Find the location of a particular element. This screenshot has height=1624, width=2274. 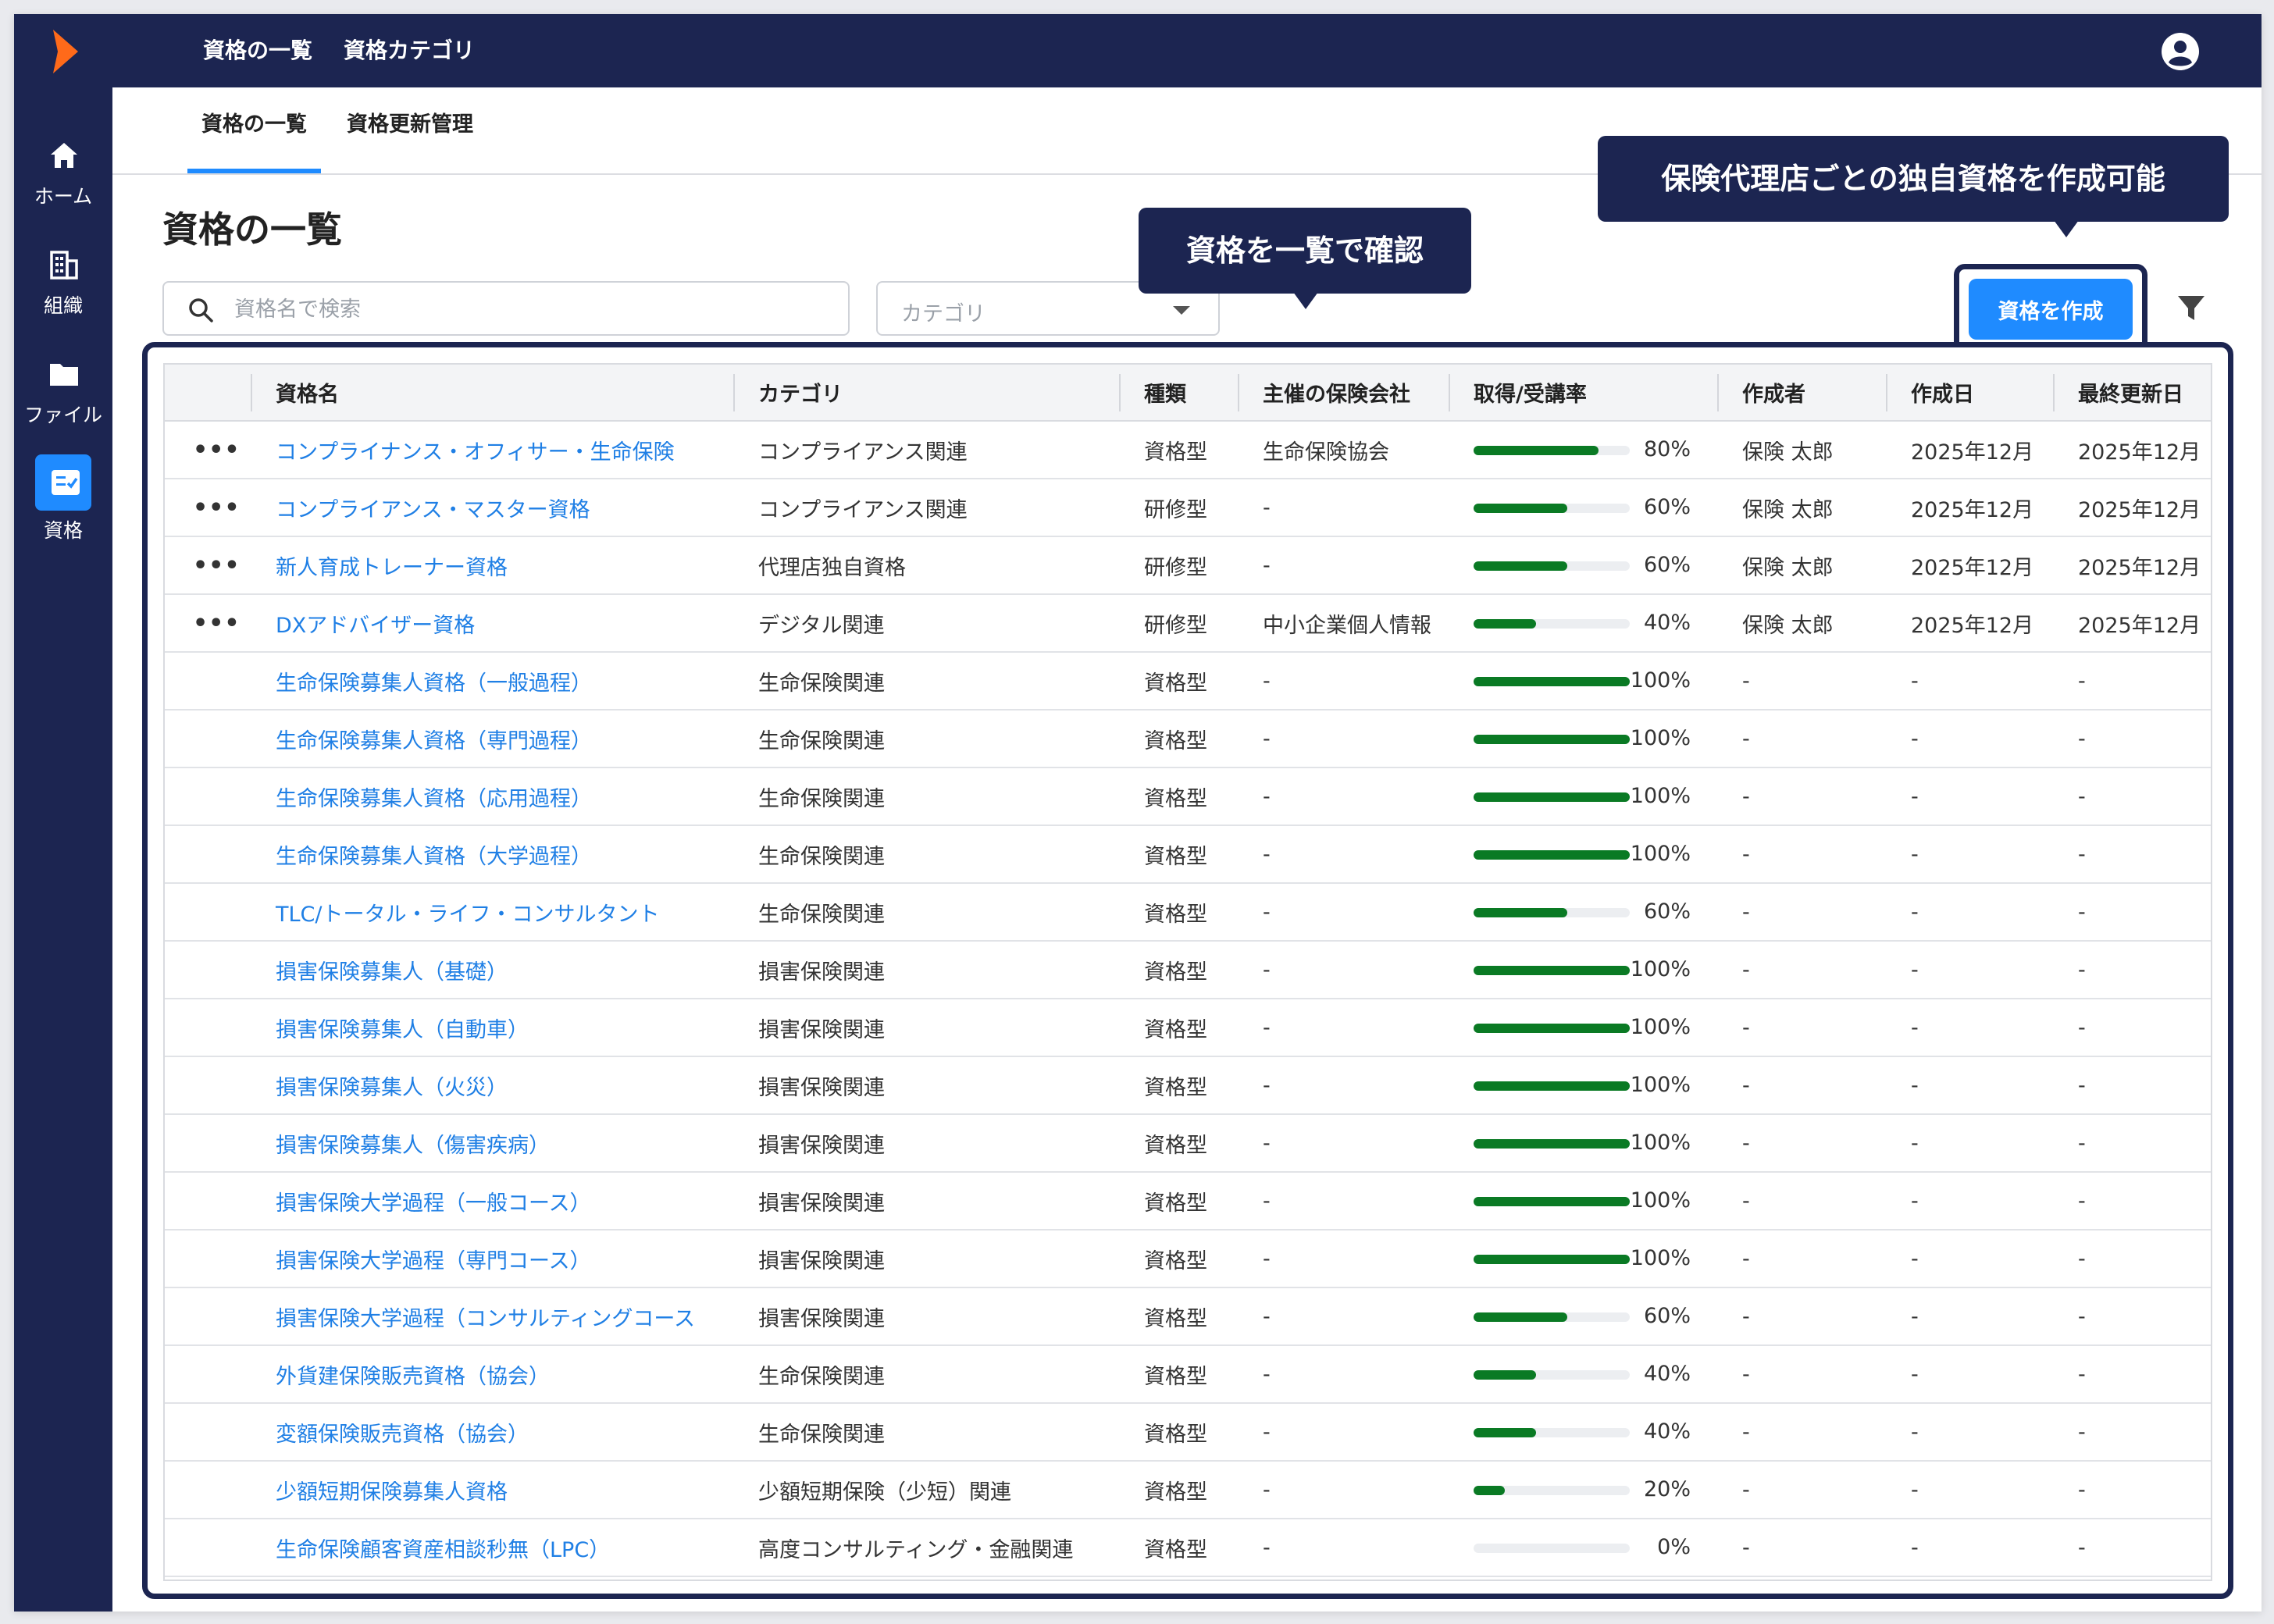

table-row: 損害保険大学過程（専門コース） 損害保険関連 資格型 -100% - - - is located at coordinates (1188, 1259).